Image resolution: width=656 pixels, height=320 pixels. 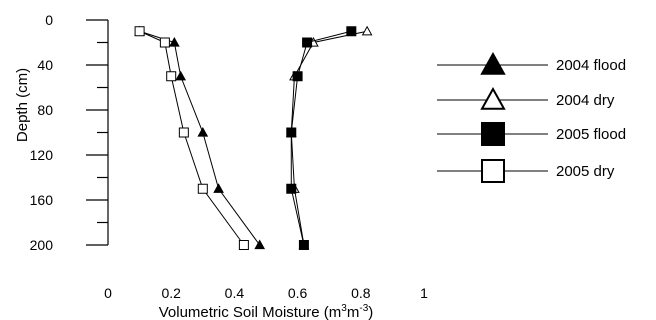 I want to click on x-tick-label: 1, so click(x=424, y=293).